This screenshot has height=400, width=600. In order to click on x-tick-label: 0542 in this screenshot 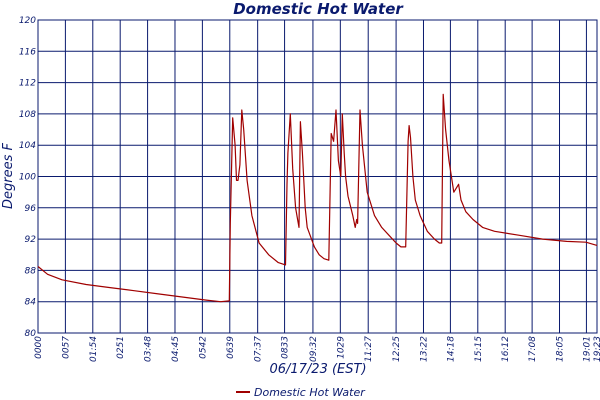, I will do `click(203, 347)`.